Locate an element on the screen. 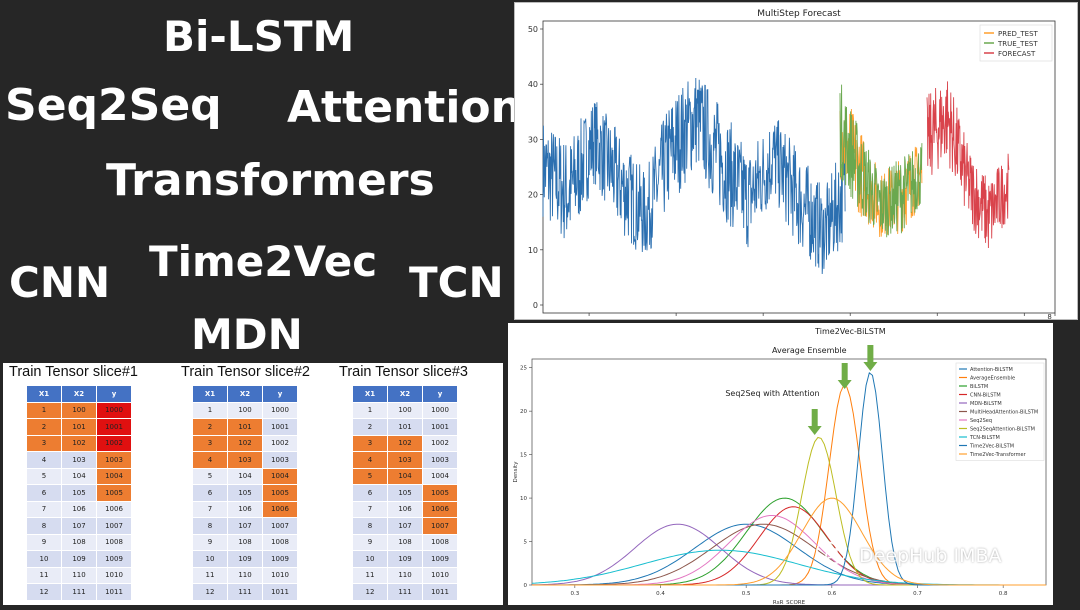 Image resolution: width=1080 pixels, height=610 pixels. x-tick-label: 0.7 is located at coordinates (917, 594).